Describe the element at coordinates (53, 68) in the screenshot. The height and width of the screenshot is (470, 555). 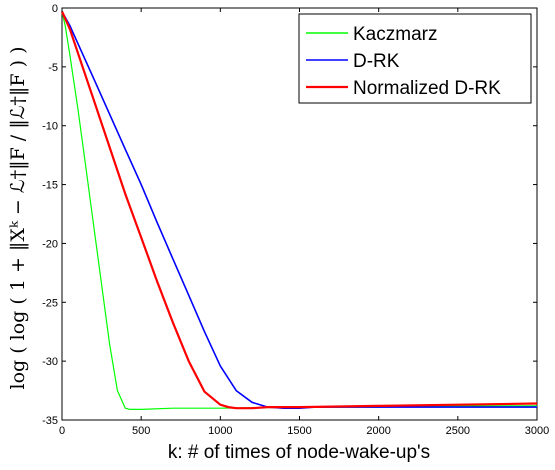
I see `y-tick-label: -5` at that location.